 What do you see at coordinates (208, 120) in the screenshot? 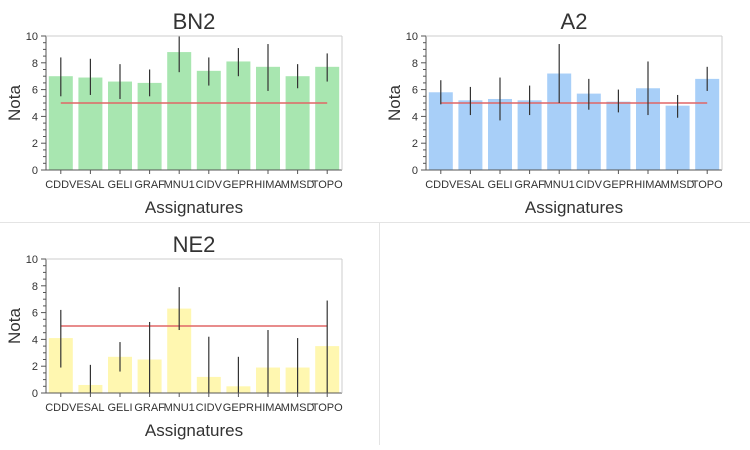
I see `bar-cidv` at bounding box center [208, 120].